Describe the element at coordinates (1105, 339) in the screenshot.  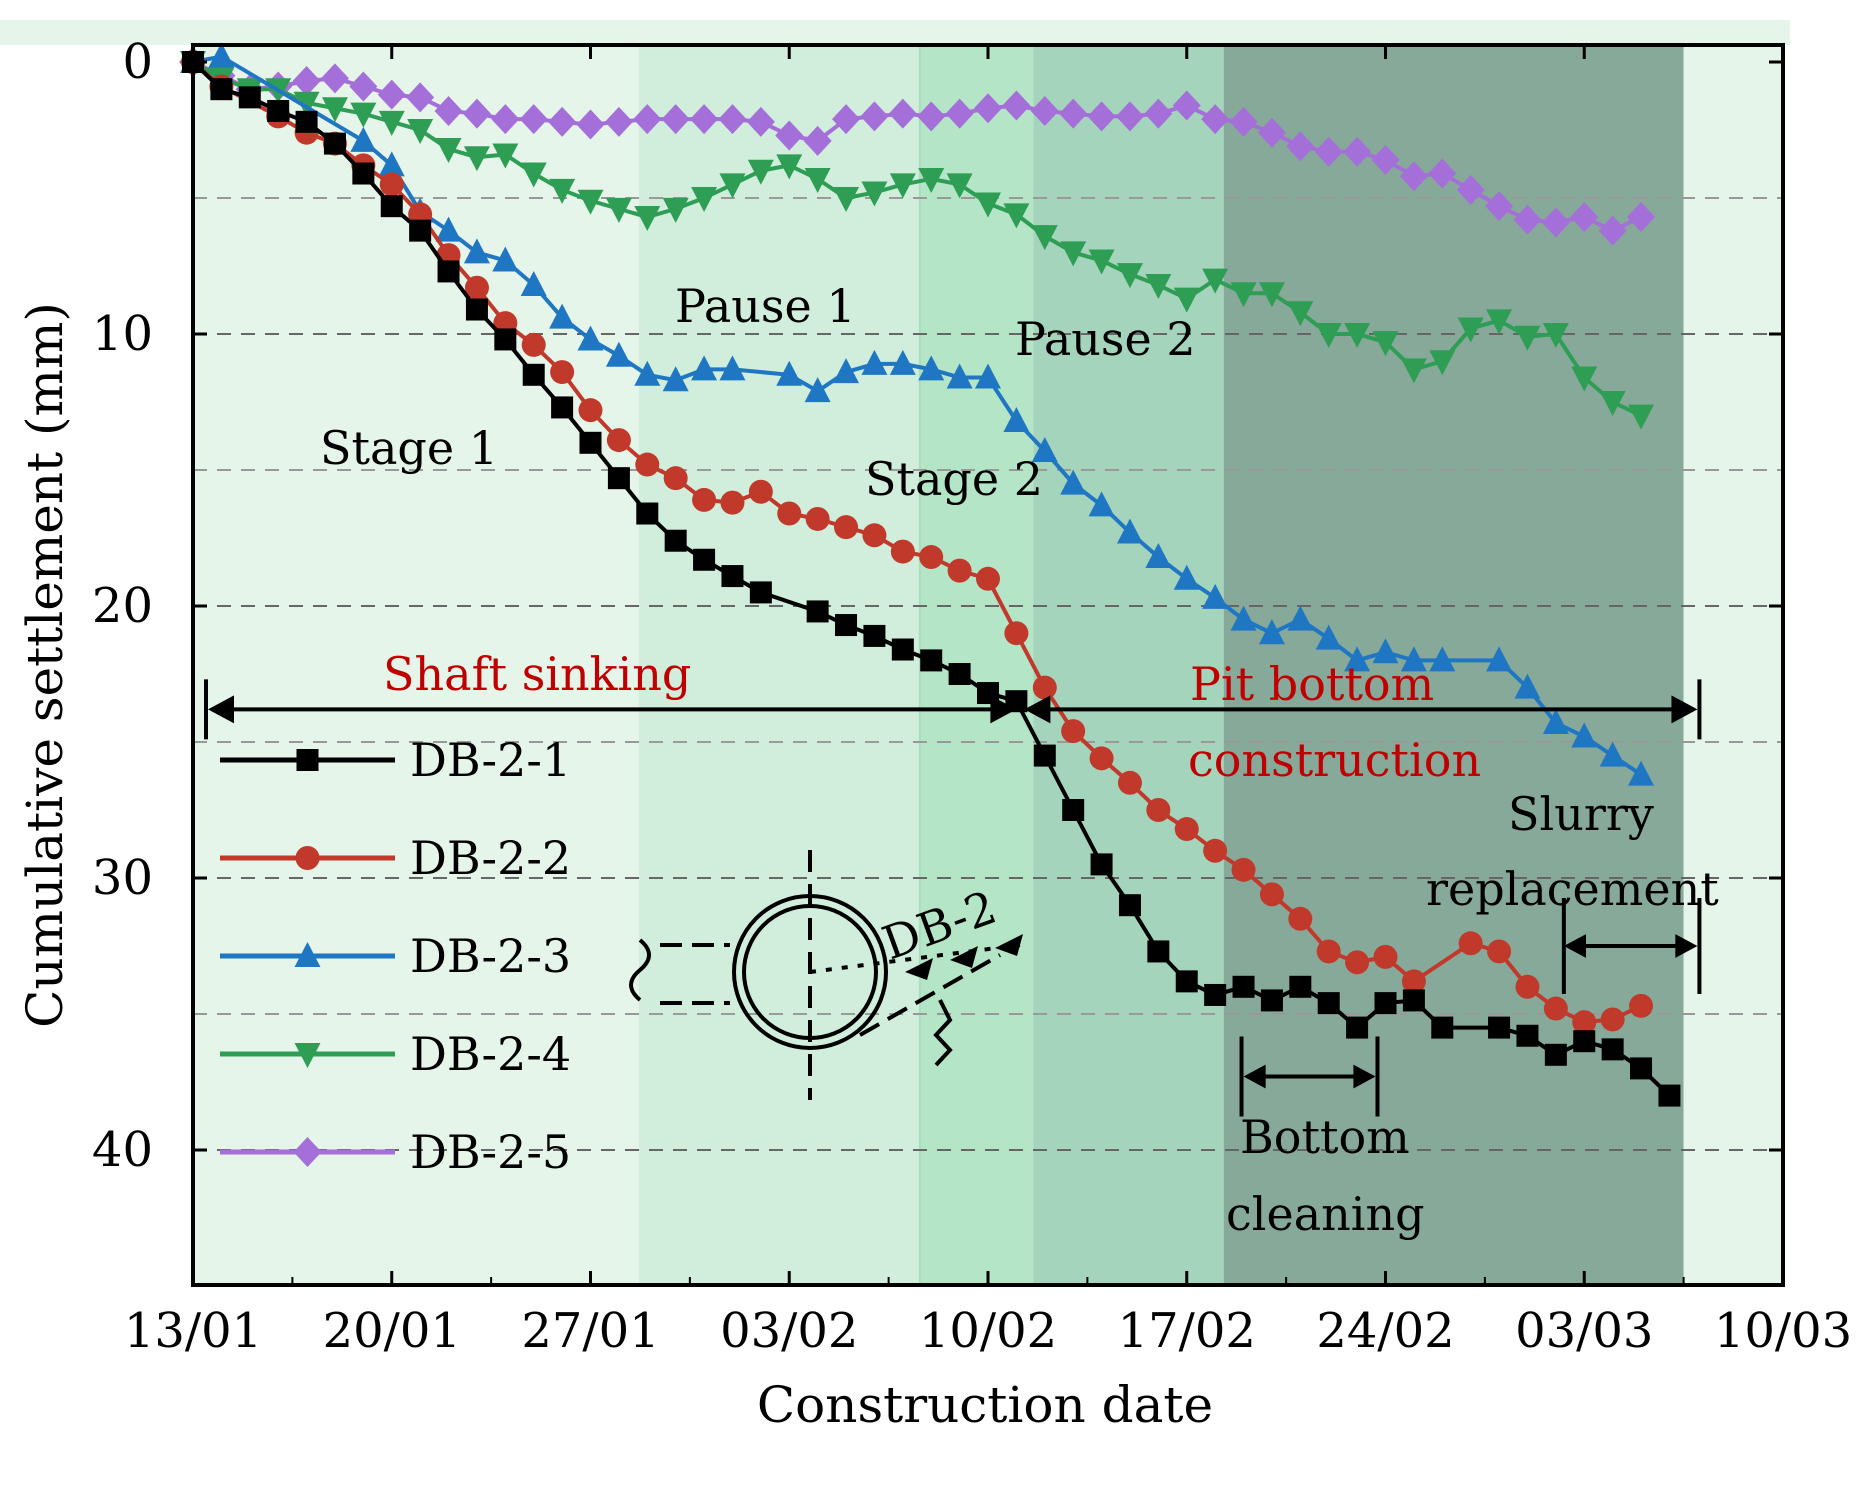
I see `pause-2-label: Pause 2` at that location.